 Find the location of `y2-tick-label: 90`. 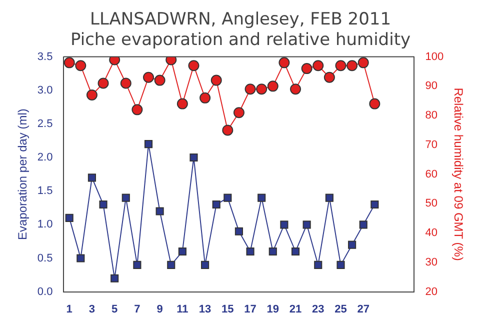

y2-tick-label: 90 is located at coordinates (431, 86).